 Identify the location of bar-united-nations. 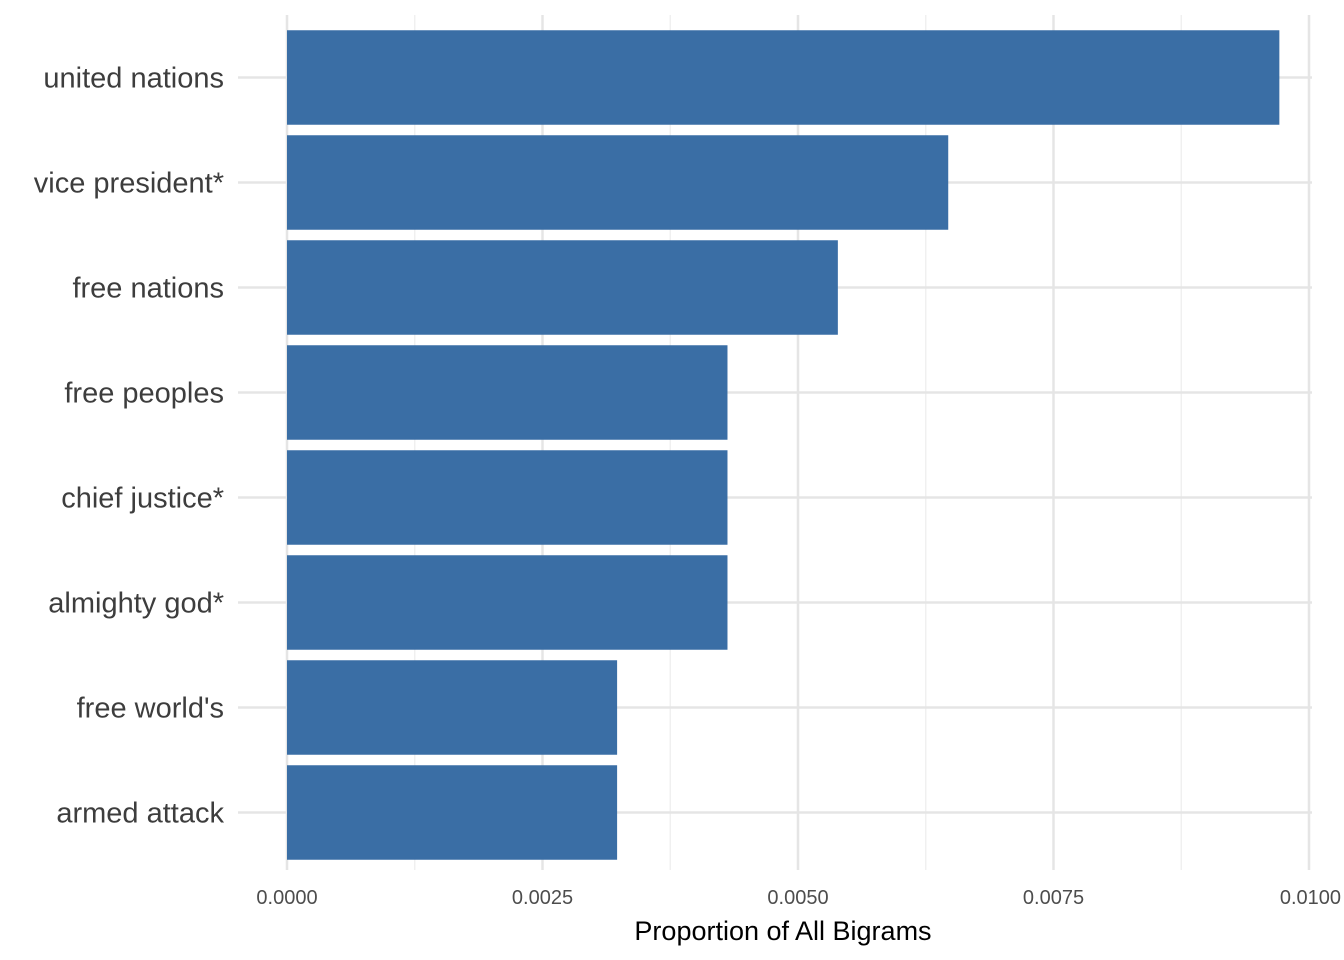
(783, 77).